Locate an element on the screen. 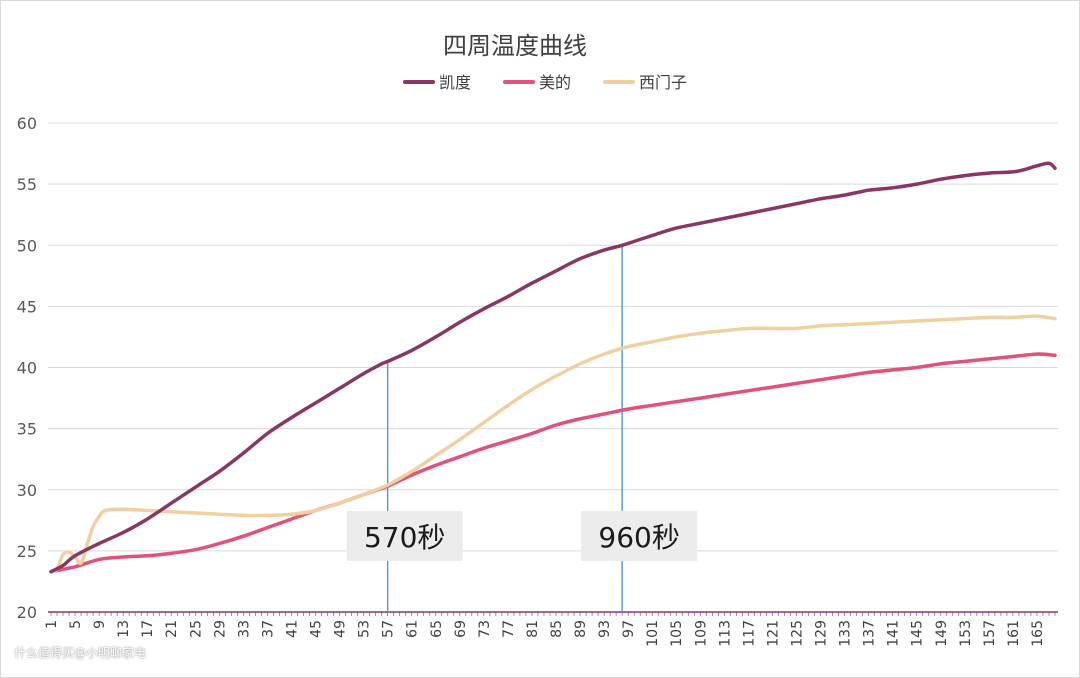 The height and width of the screenshot is (678, 1080). x-tick-label-133: 133 is located at coordinates (846, 633).